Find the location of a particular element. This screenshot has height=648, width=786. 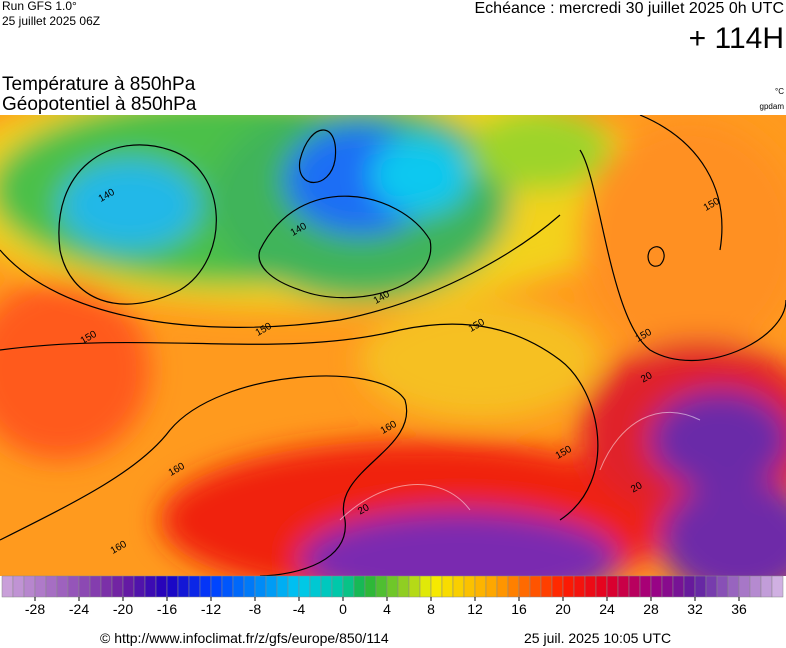

colorbar-tick-label: 20 is located at coordinates (563, 609).